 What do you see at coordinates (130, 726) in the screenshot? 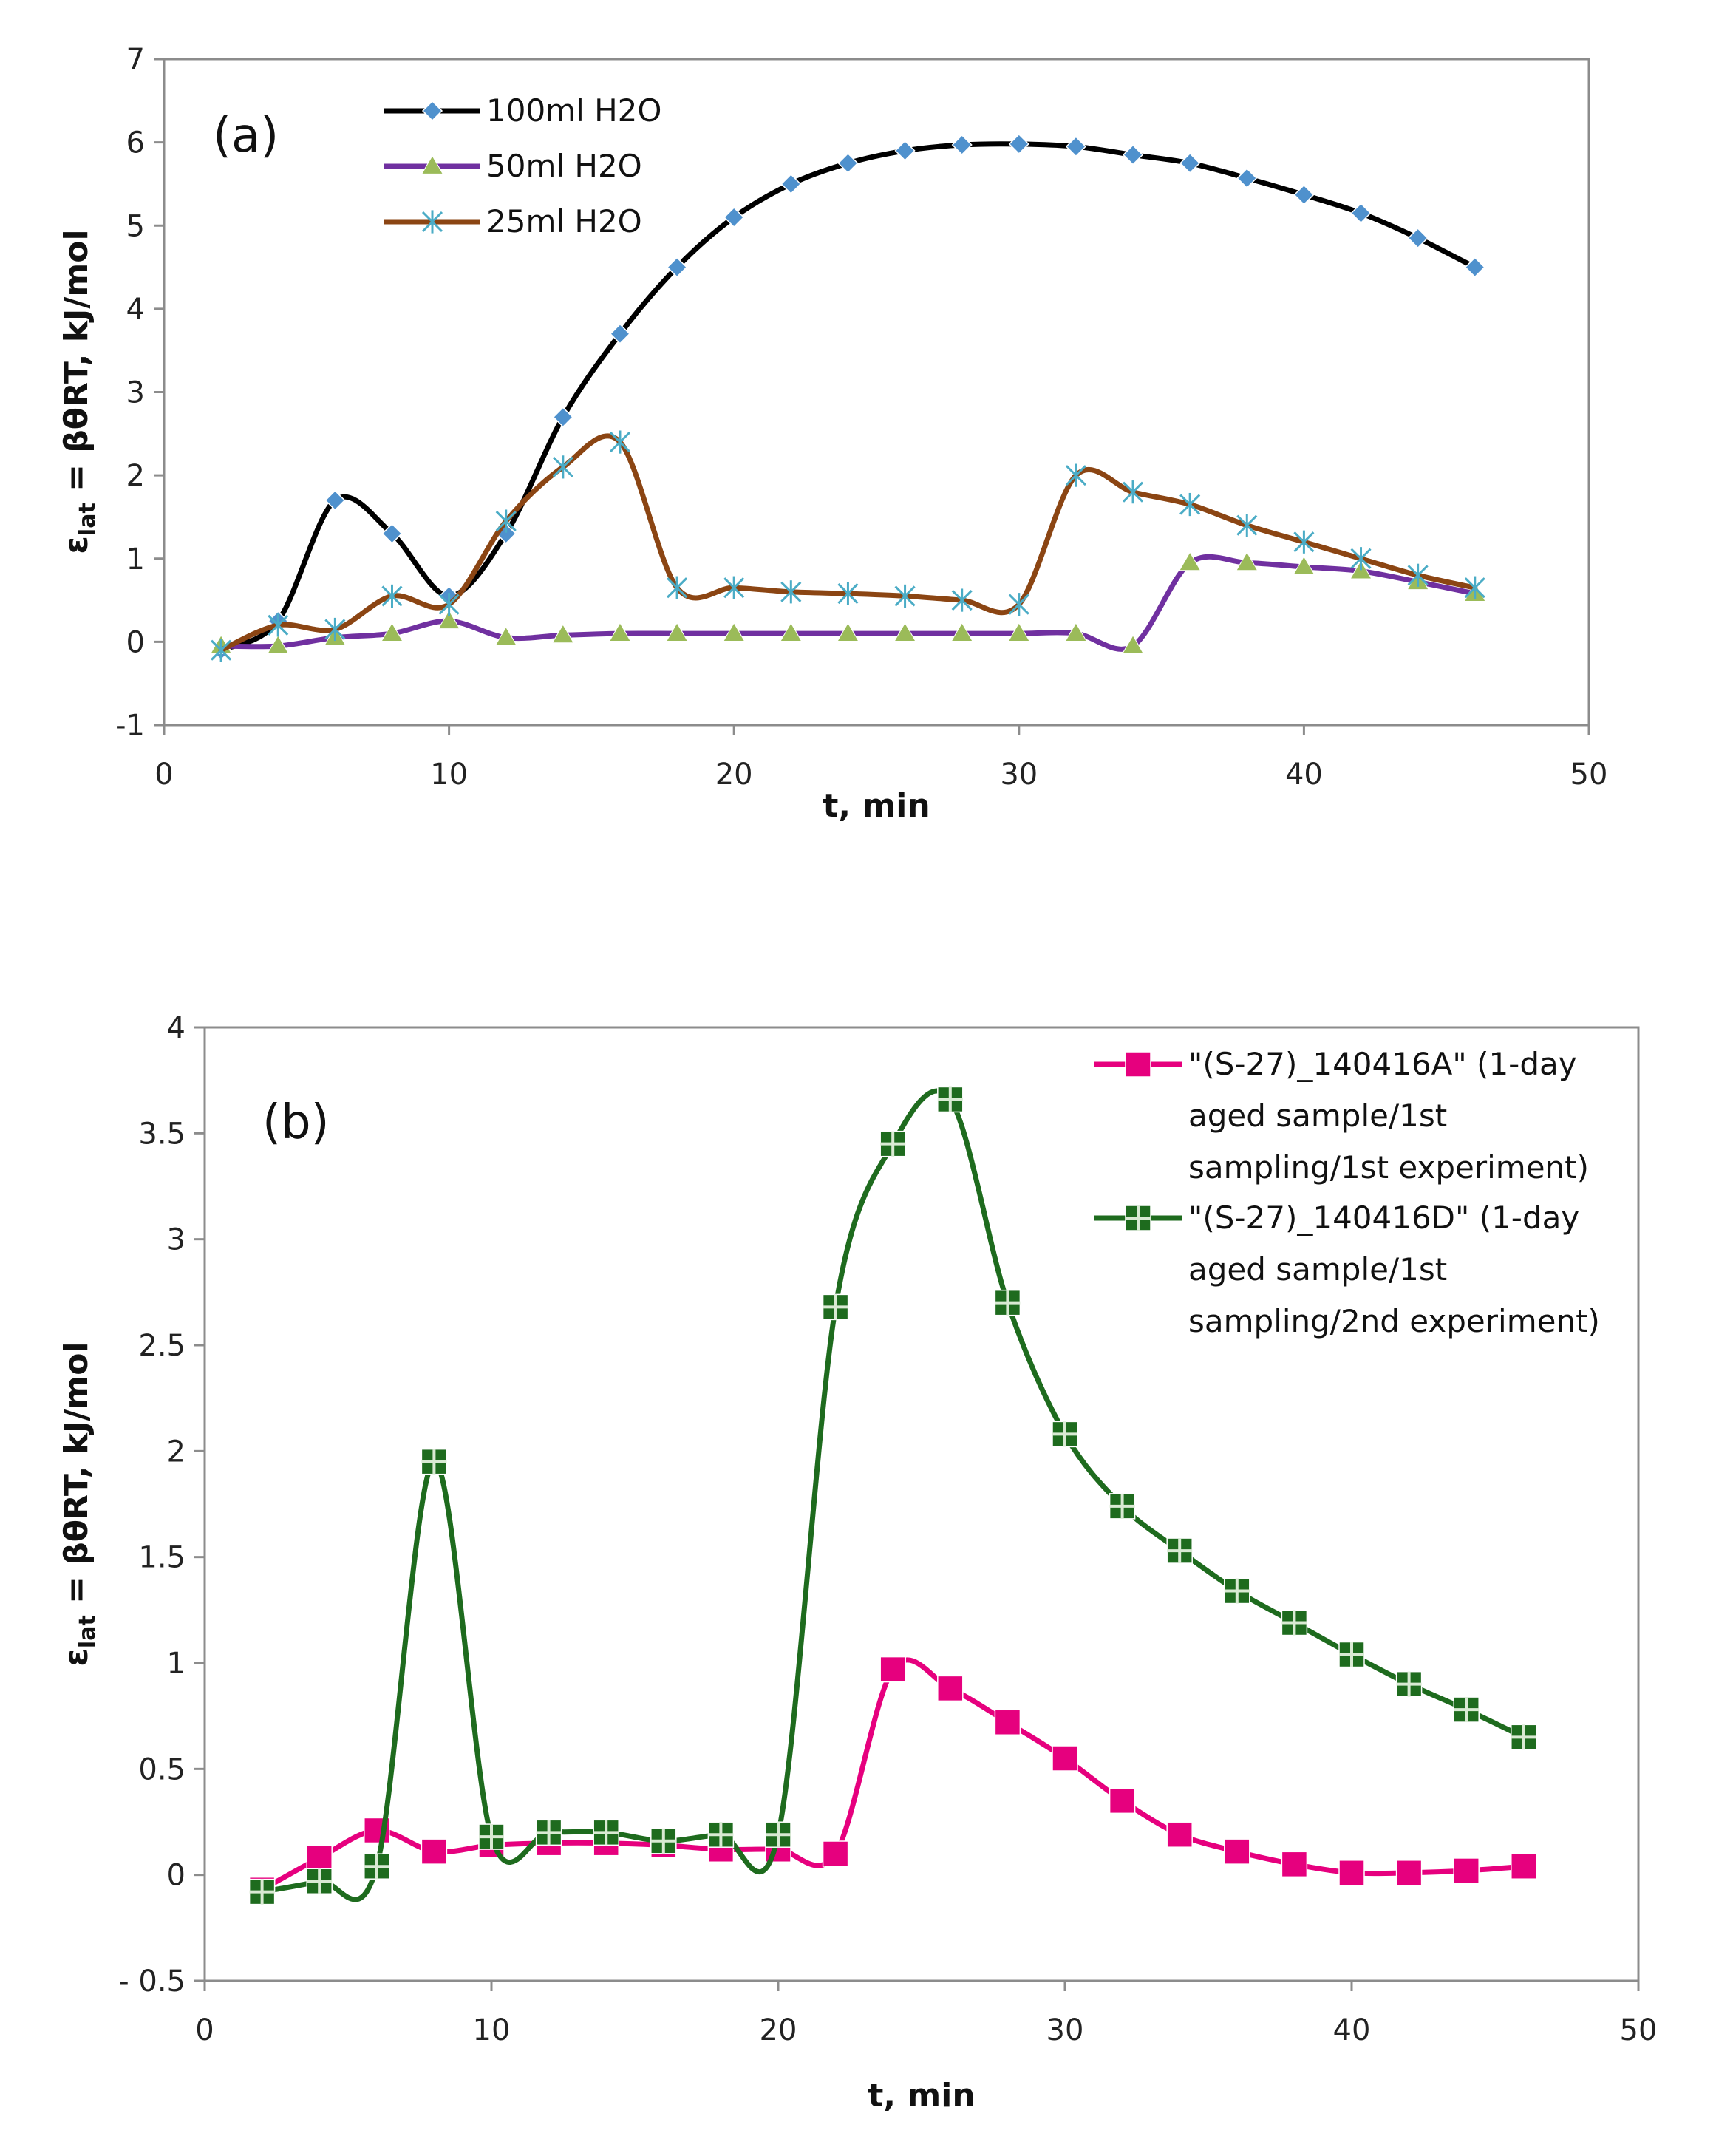
I see `y-tick-label: -1` at bounding box center [130, 726].